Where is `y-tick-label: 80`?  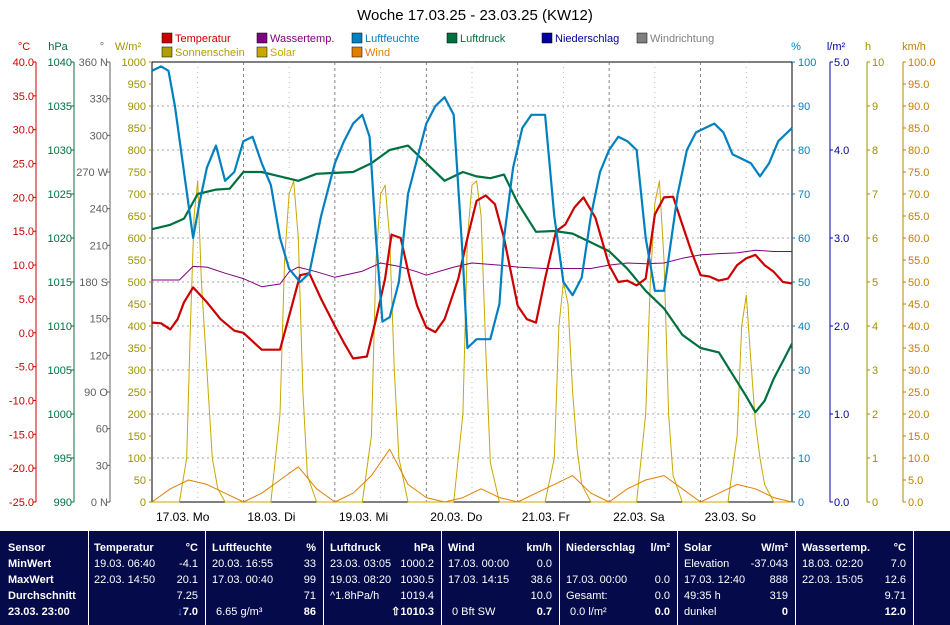
y-tick-label: 80 is located at coordinates (804, 151).